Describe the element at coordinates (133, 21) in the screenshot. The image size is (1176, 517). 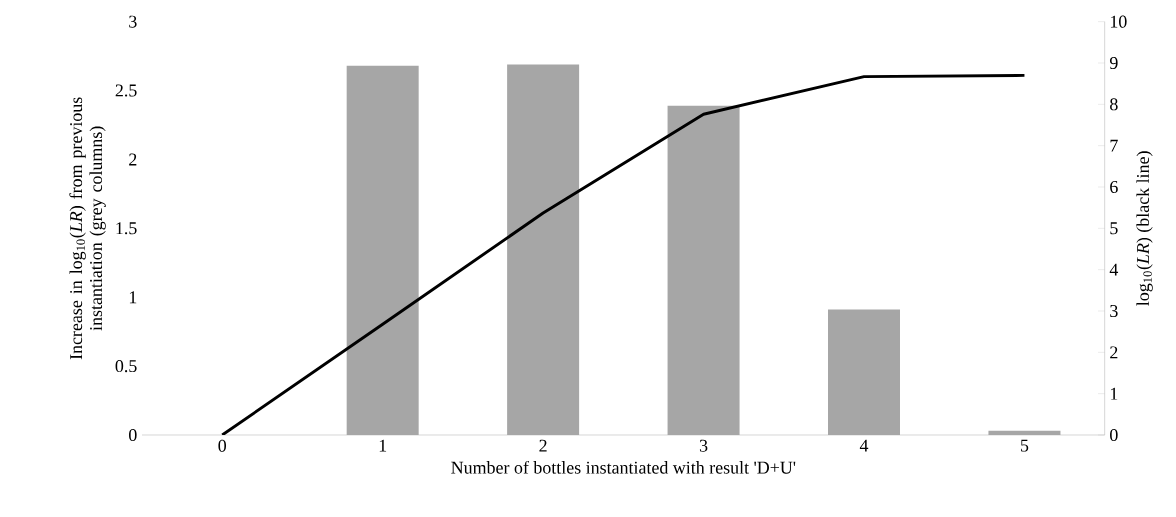
I see `y-tick-label: 3` at that location.